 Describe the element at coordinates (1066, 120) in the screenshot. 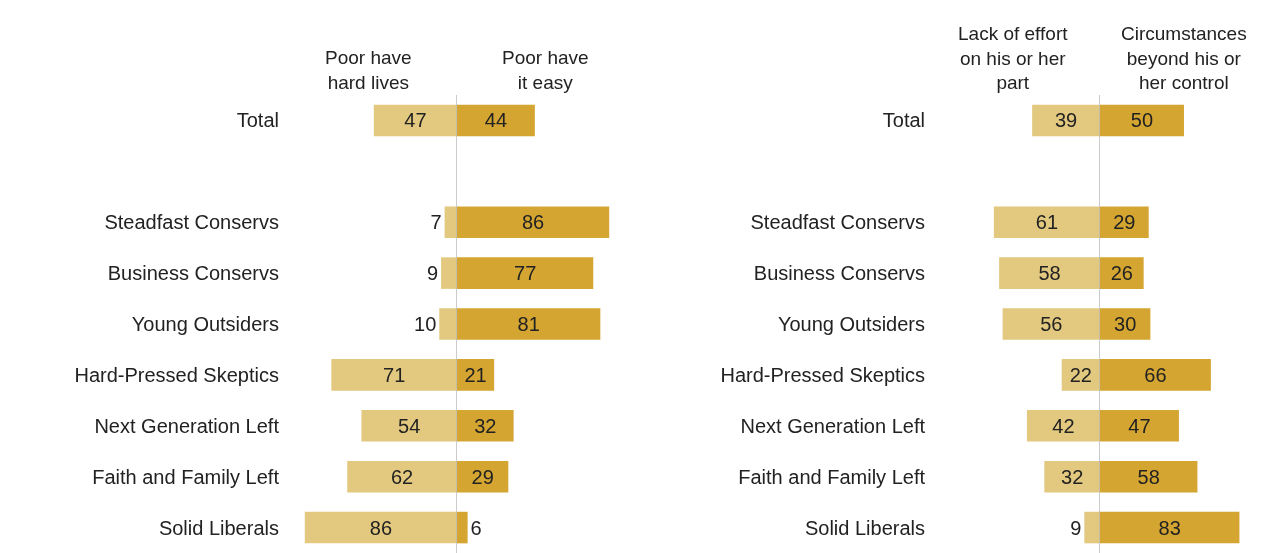

I see `data-label: 39` at that location.